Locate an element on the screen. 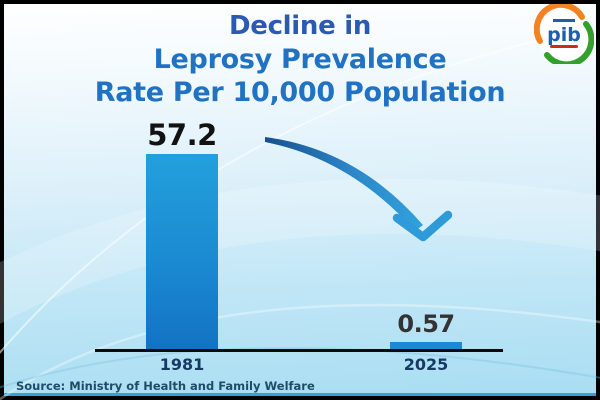  value-label-1981: 57.2 is located at coordinates (182, 135).